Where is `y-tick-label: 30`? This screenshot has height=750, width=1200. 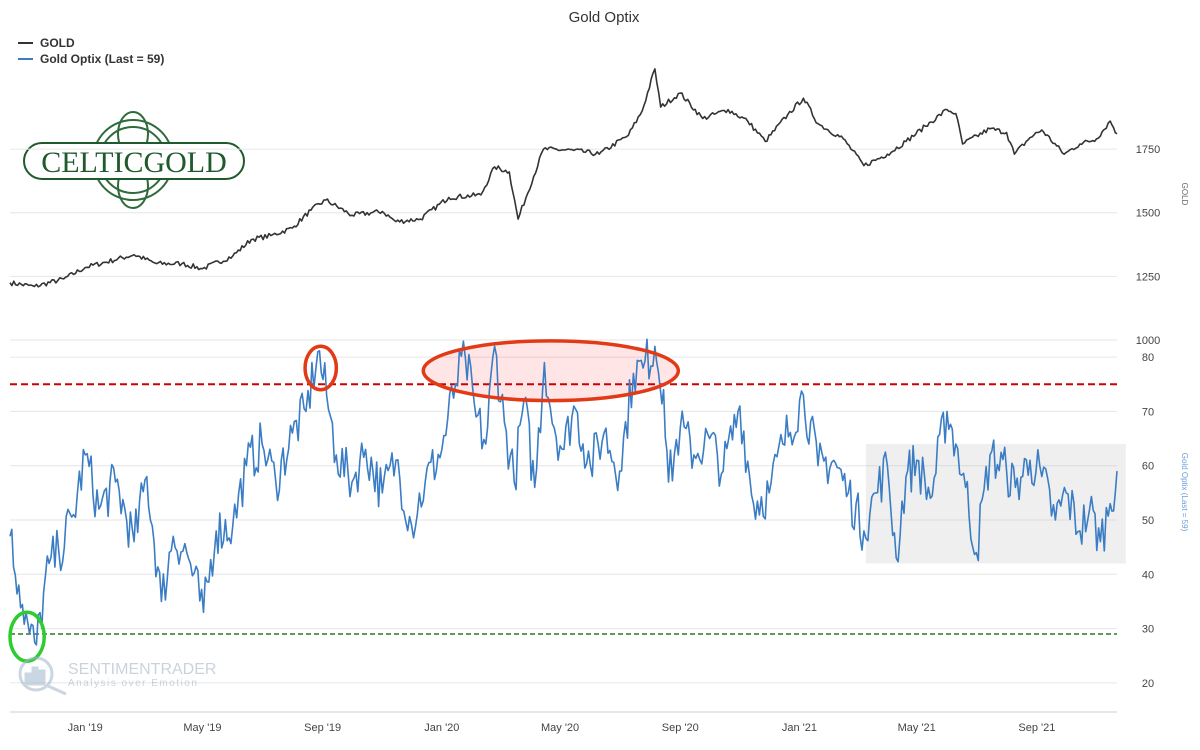
y-tick-label: 30 is located at coordinates (1148, 630).